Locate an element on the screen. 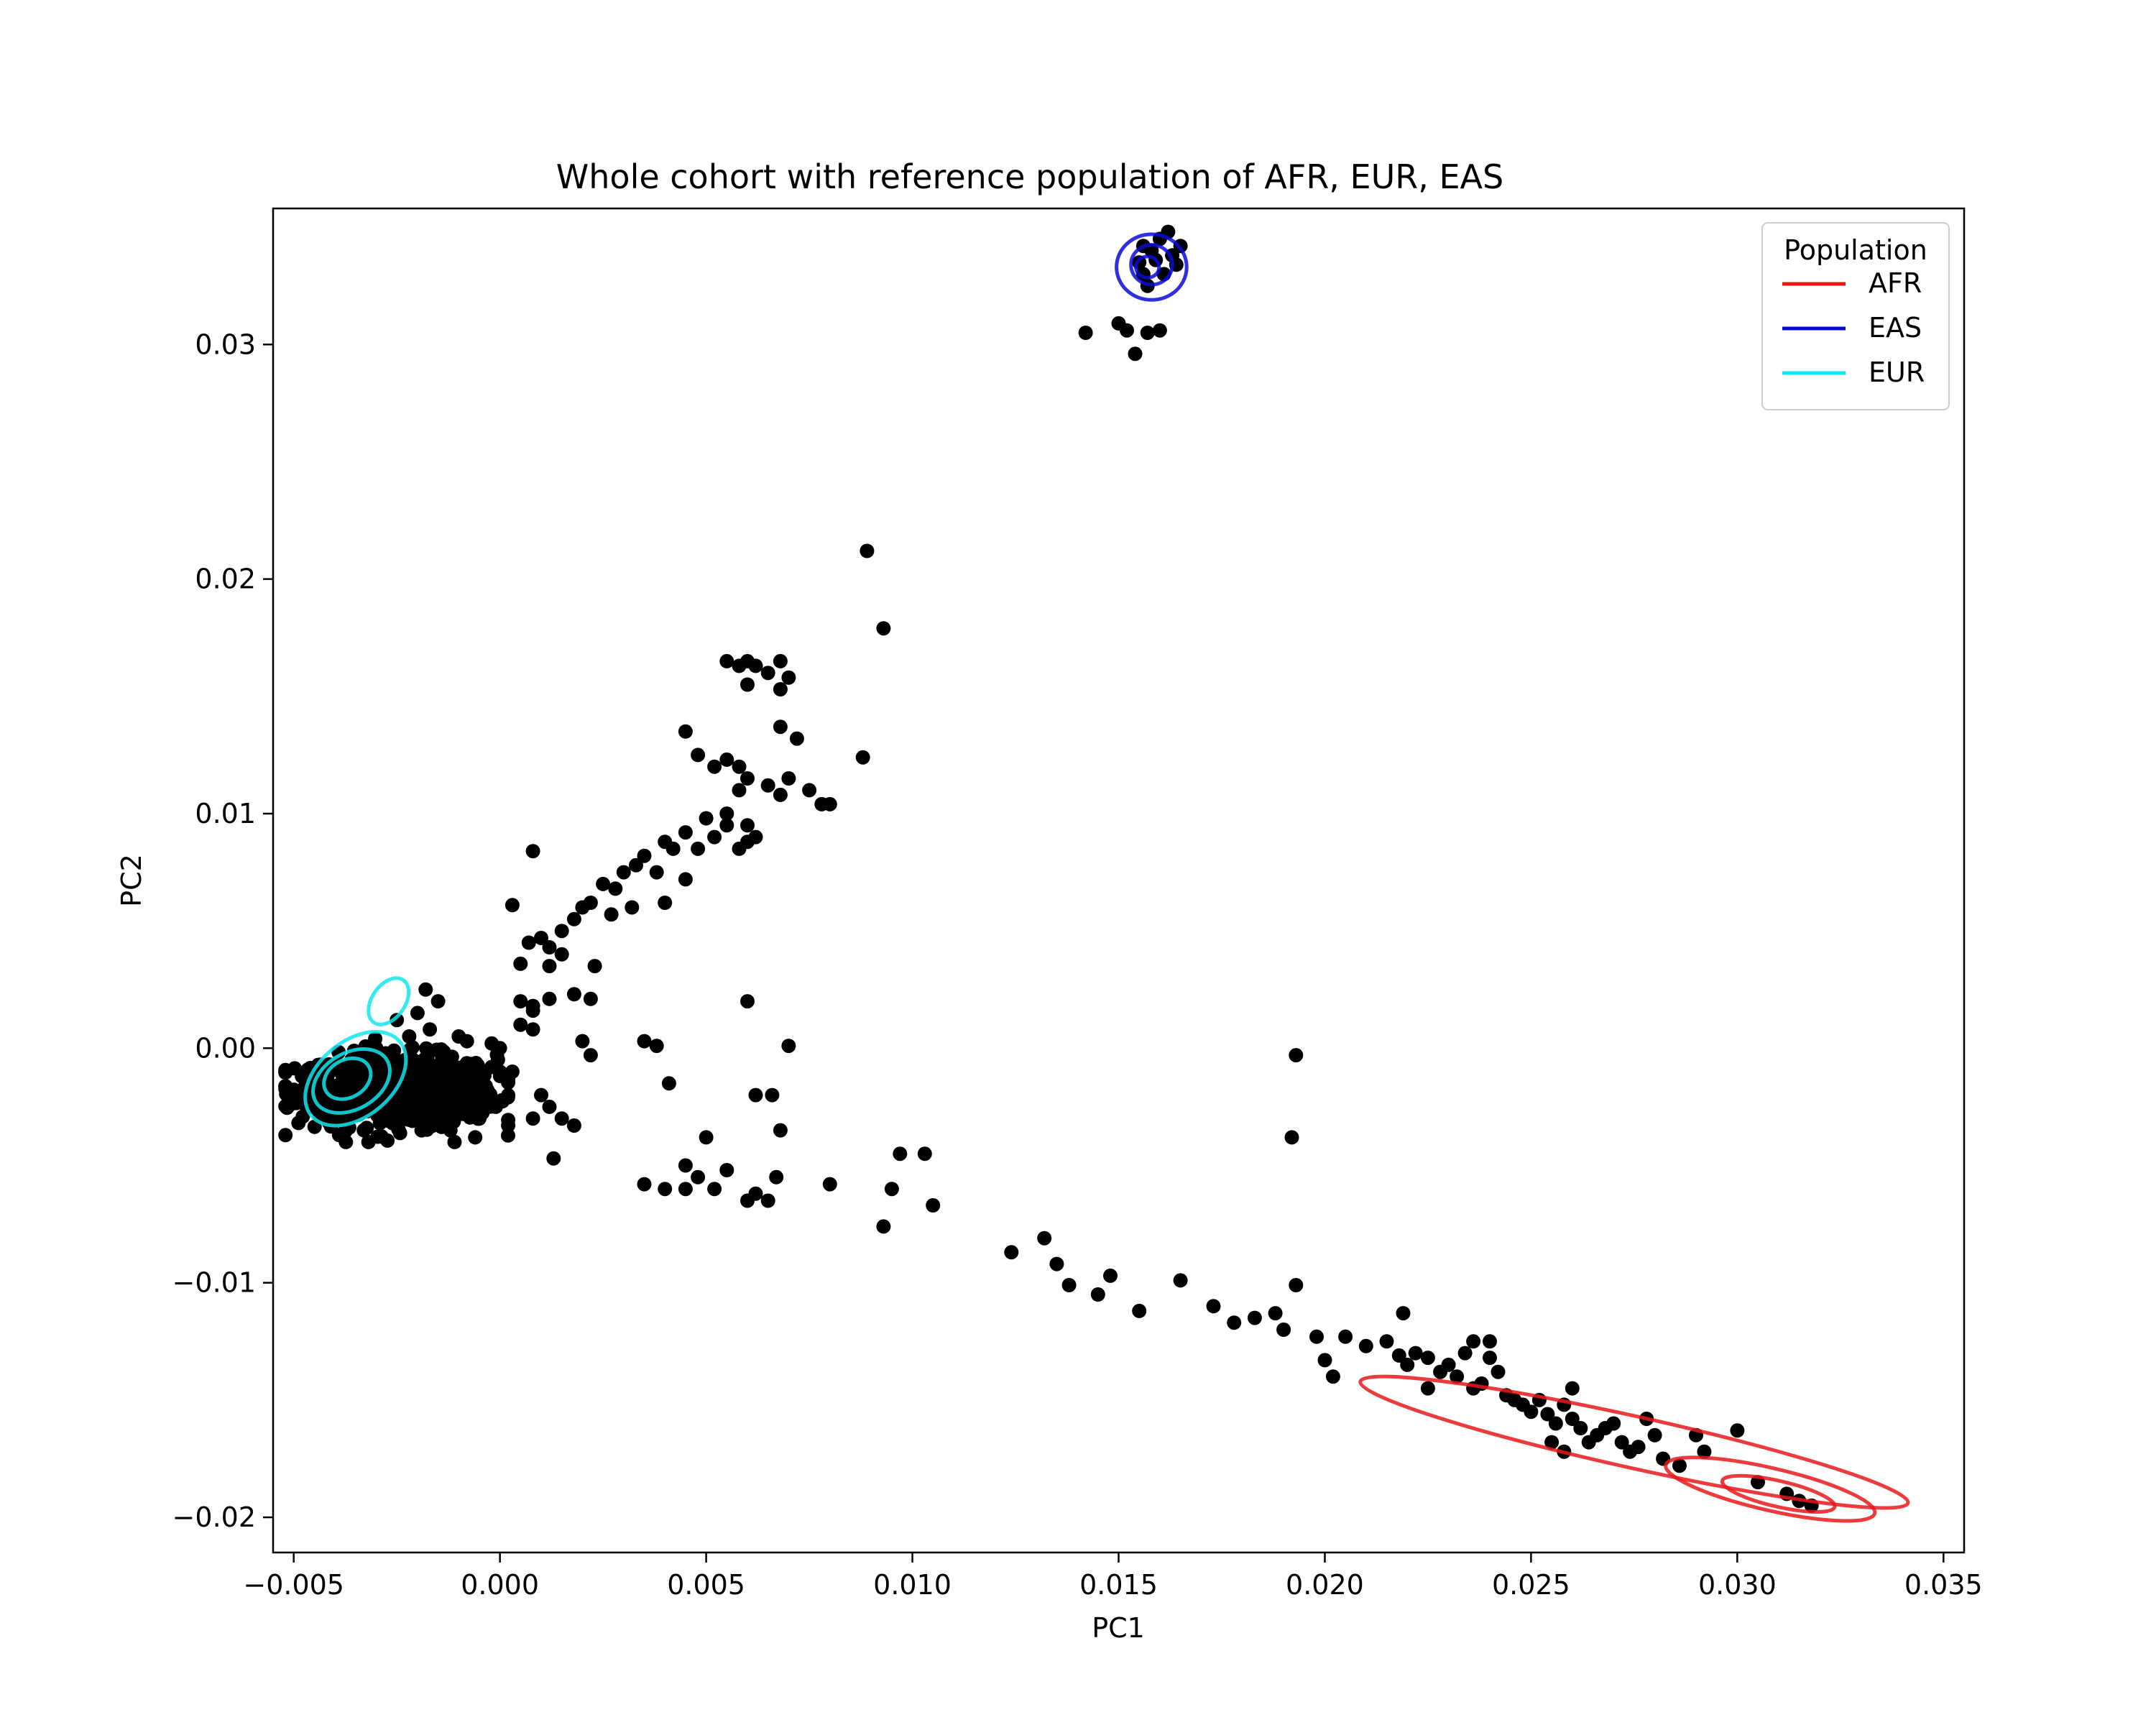  legend: Population AFR EAS EUR is located at coordinates (1856, 316).